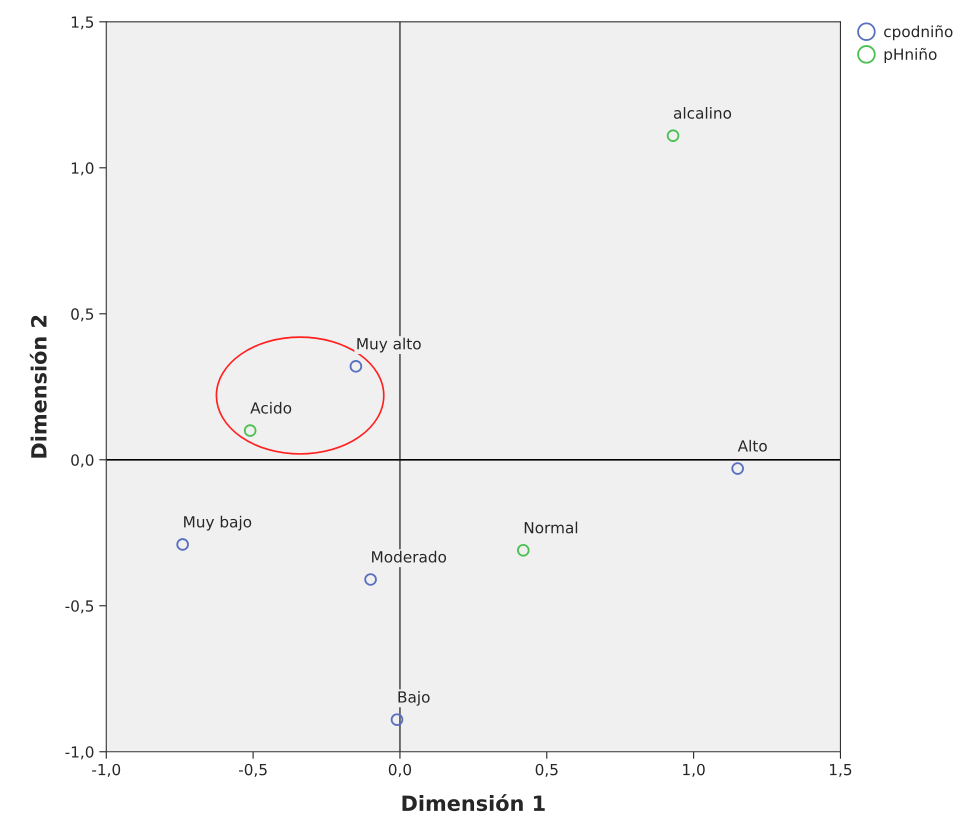  What do you see at coordinates (409, 556) in the screenshot?
I see `annotation: Moderado` at bounding box center [409, 556].